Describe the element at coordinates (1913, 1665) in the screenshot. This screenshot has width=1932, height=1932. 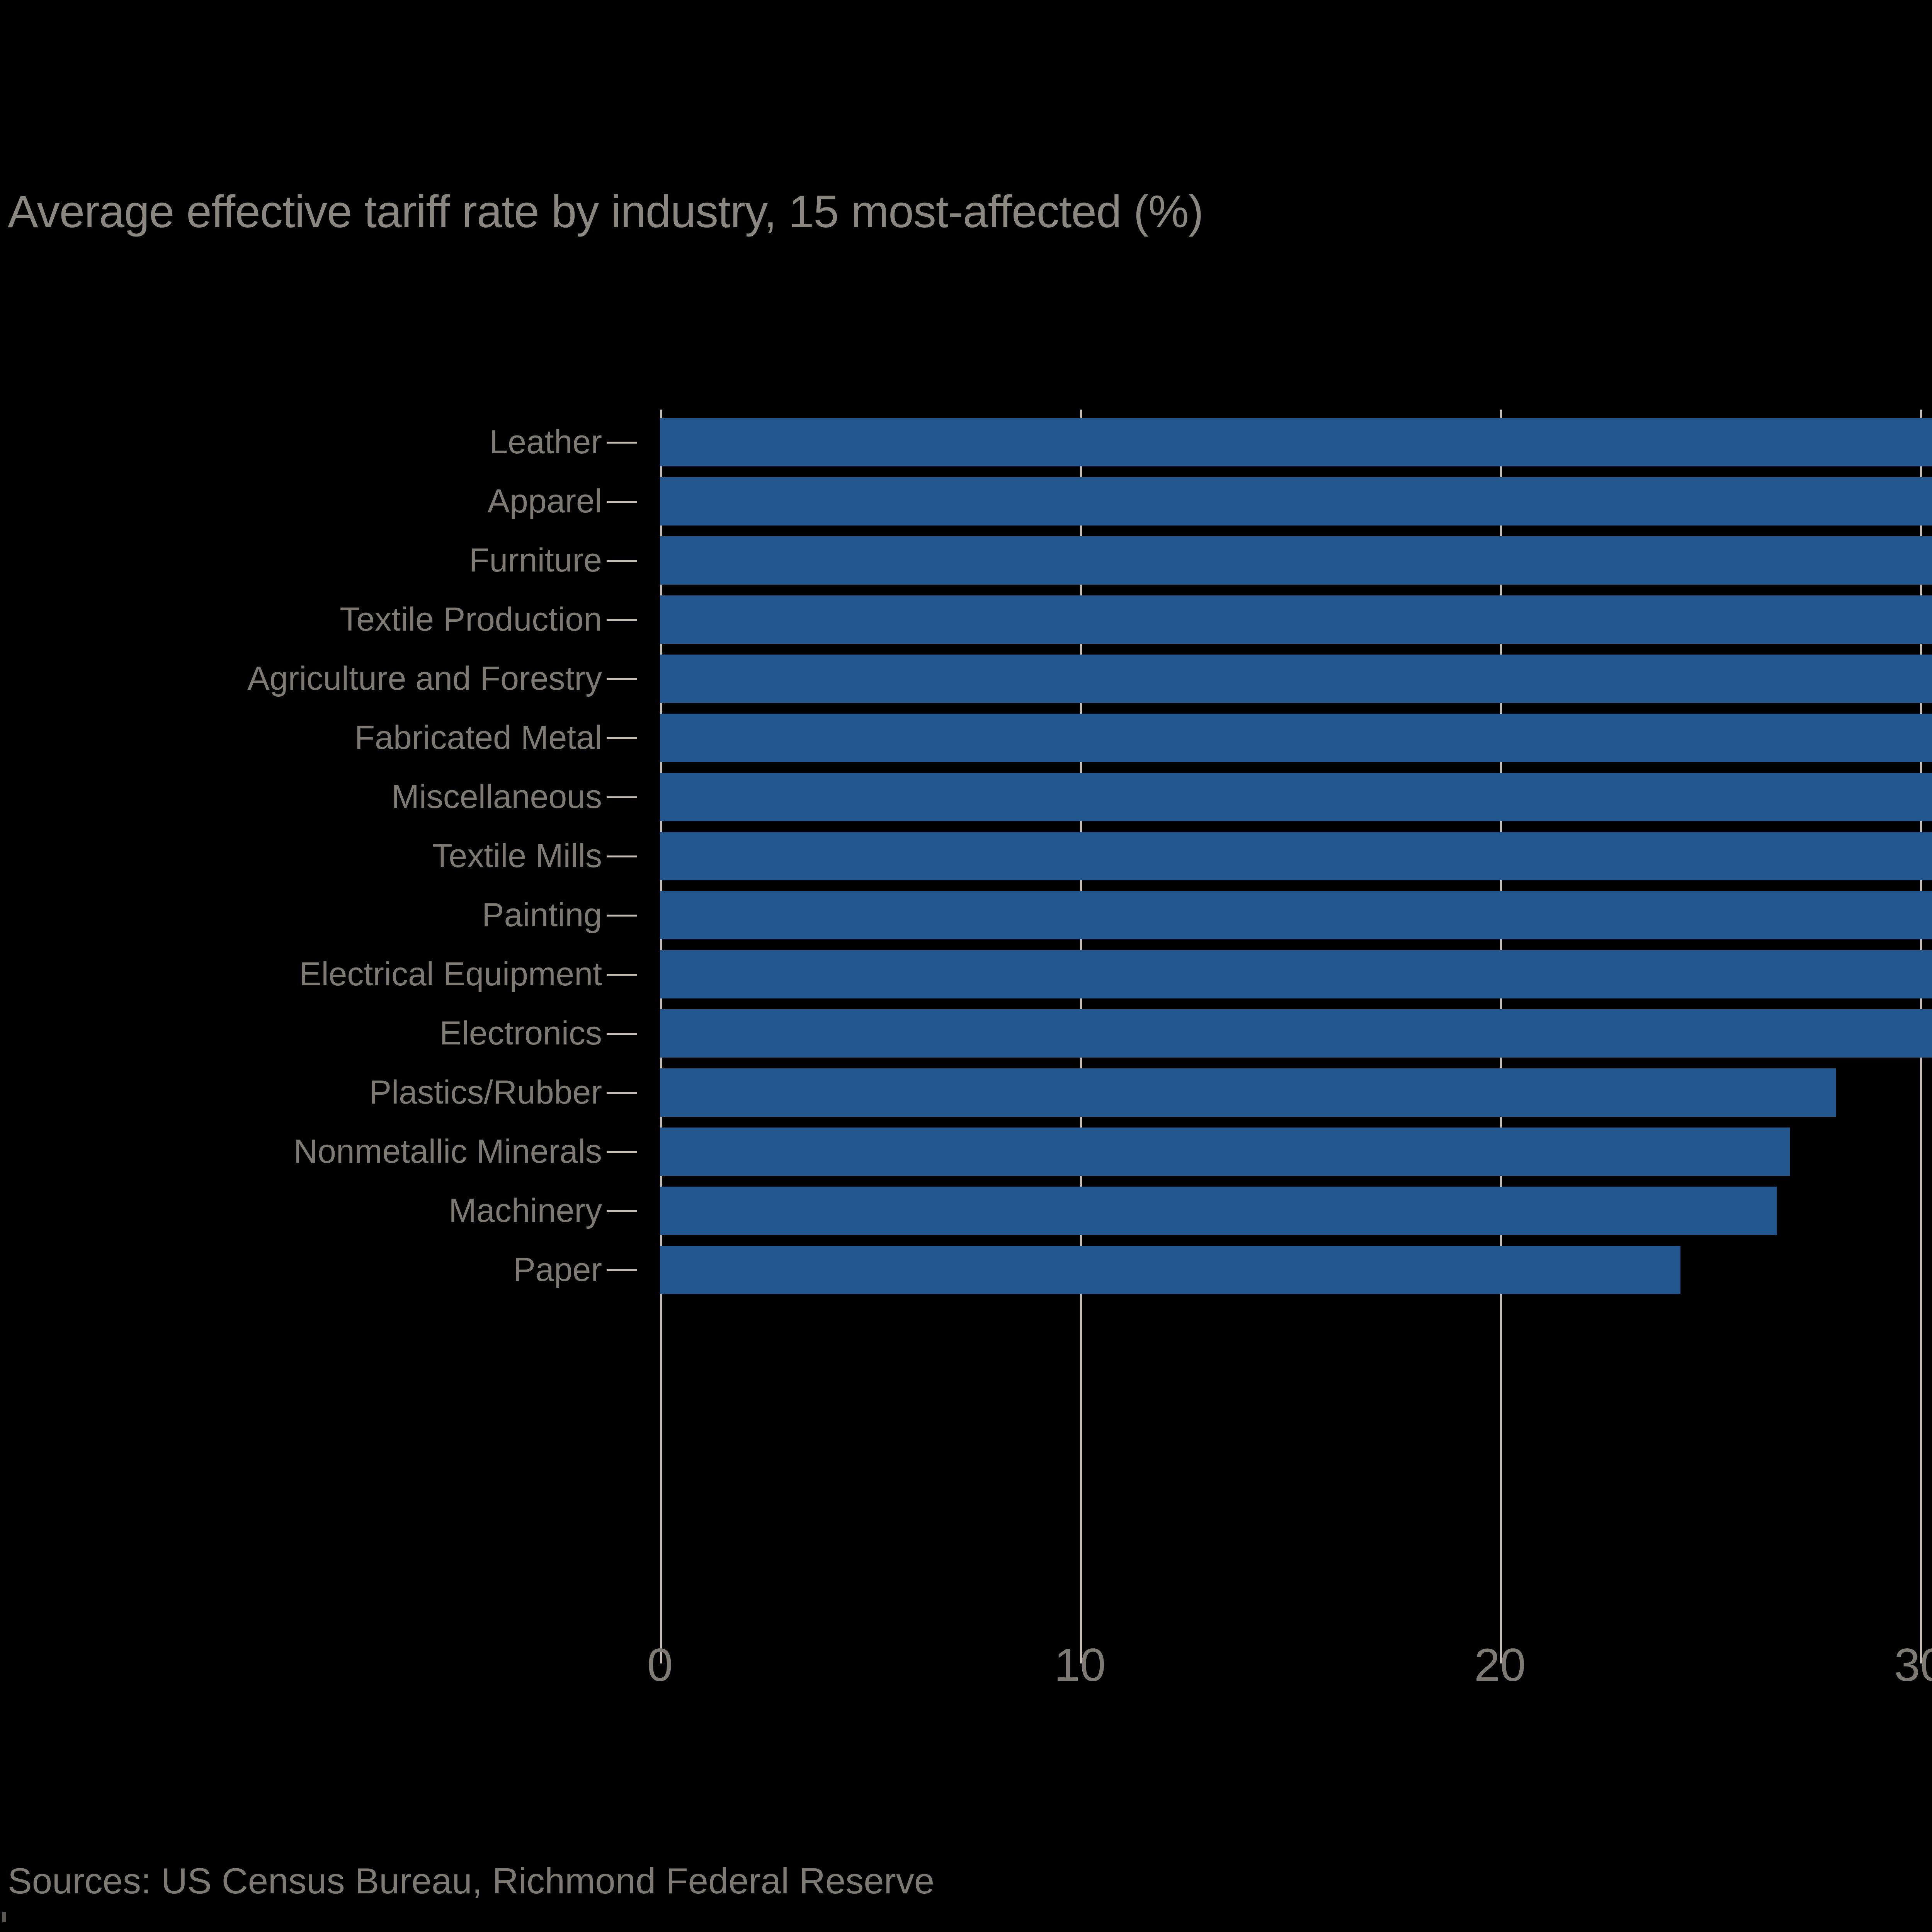
I see `x-tick-label-30: 30` at that location.